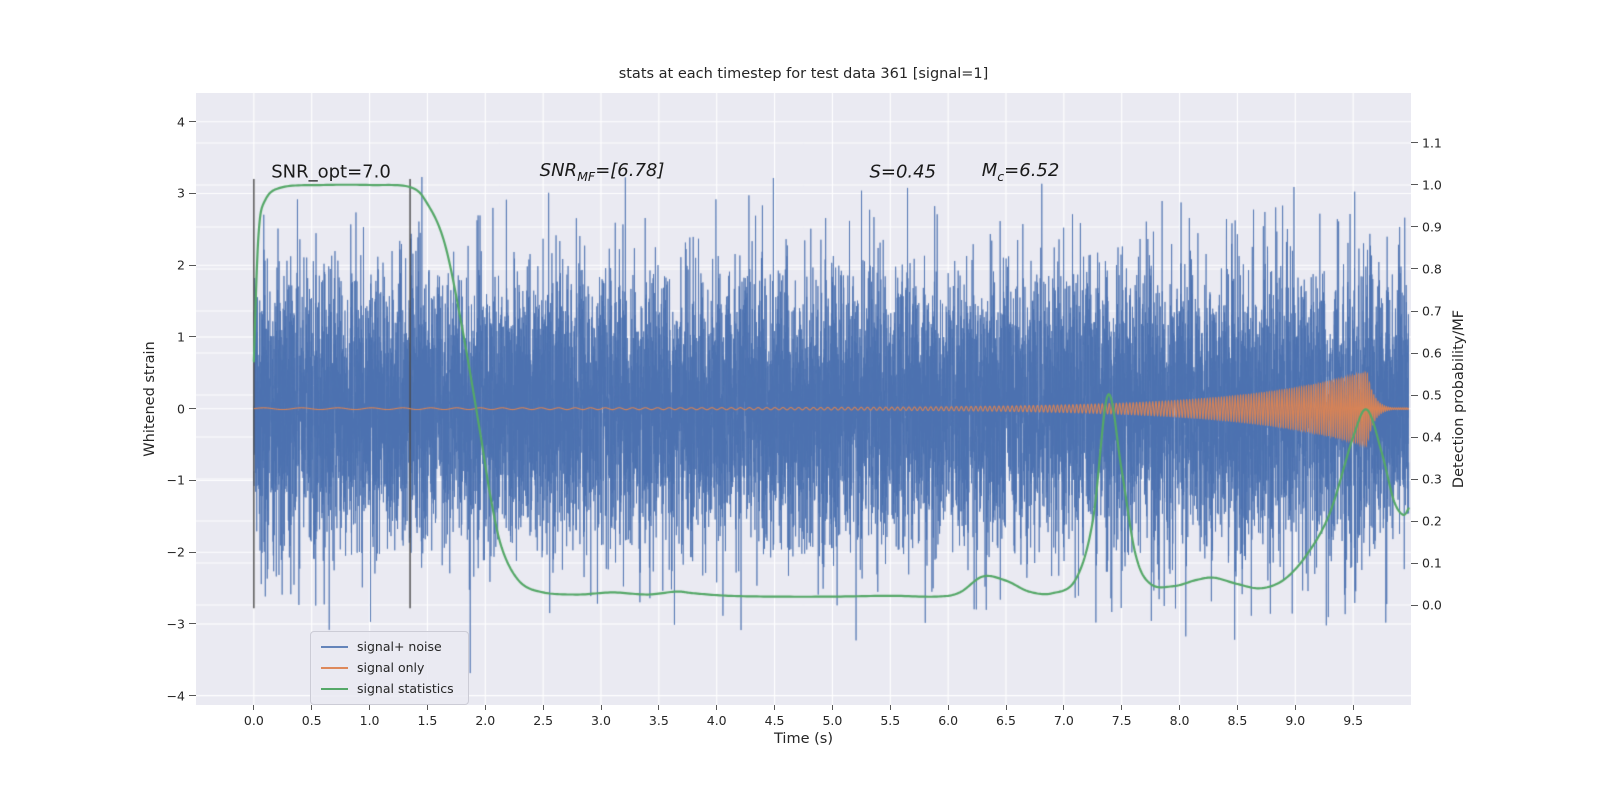 This screenshot has width=1600, height=800. Describe the element at coordinates (181, 122) in the screenshot. I see `left-tick-label: 4` at that location.